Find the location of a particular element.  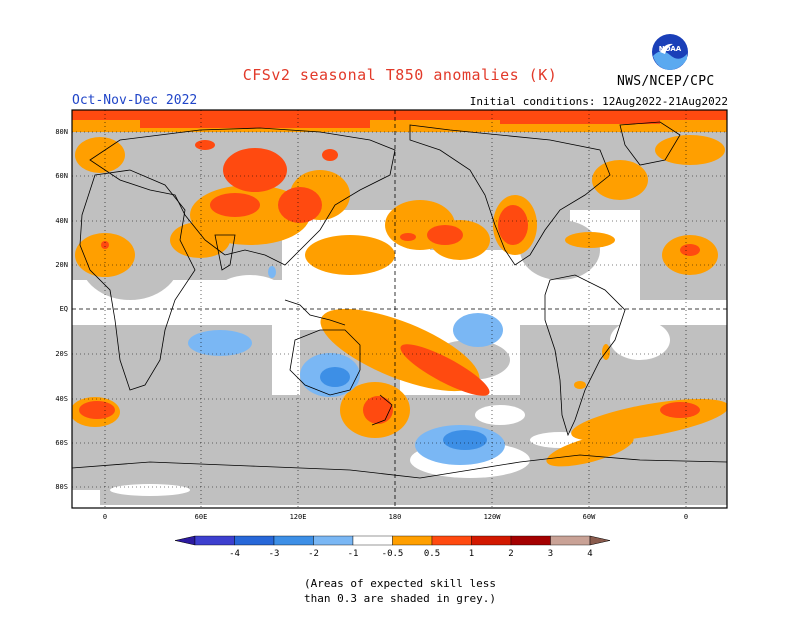

lon-label: 60E is located at coordinates (201, 517).